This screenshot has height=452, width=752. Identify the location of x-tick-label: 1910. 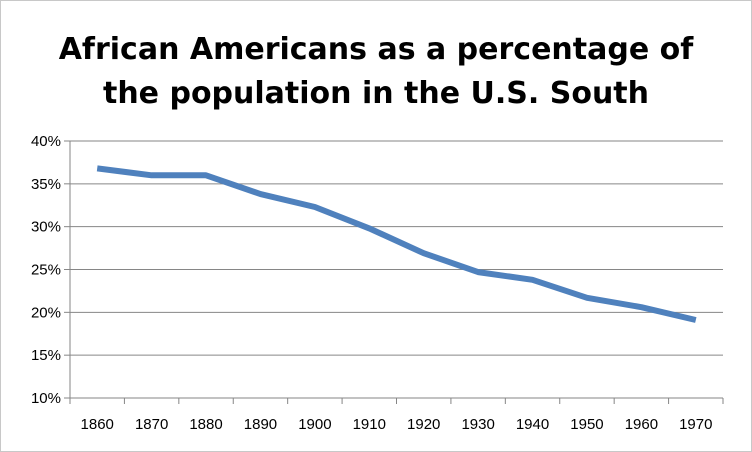
(369, 424).